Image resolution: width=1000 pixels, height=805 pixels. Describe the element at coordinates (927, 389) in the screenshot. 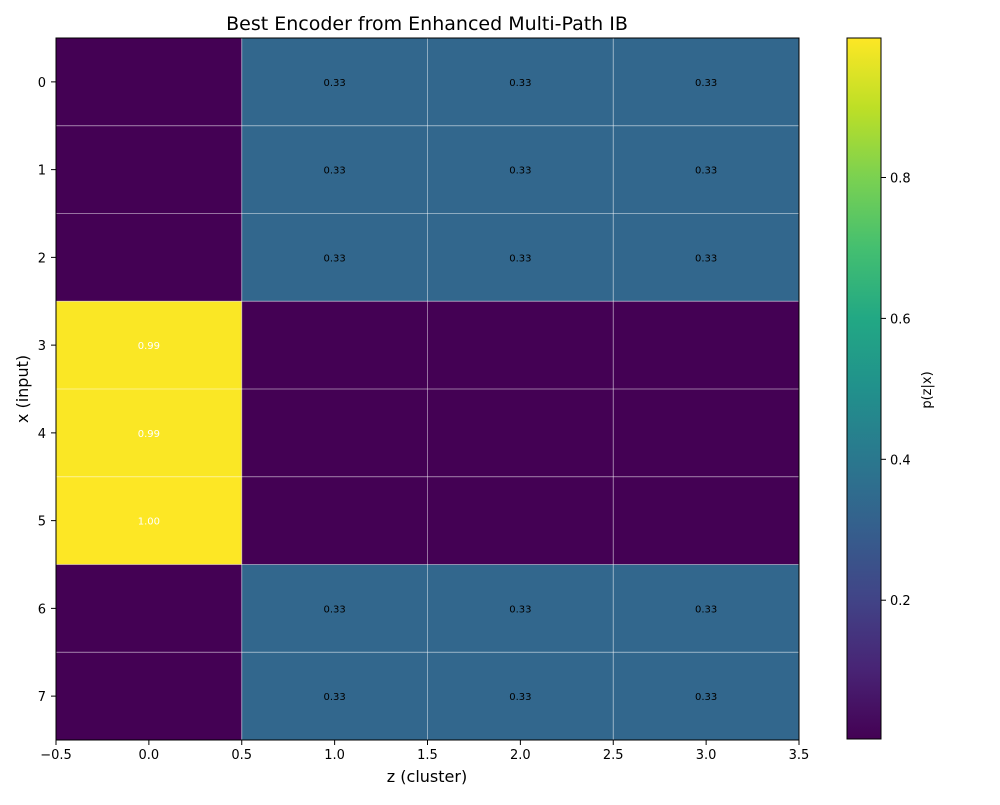

I see `colorbar-label: p(z|x)` at that location.